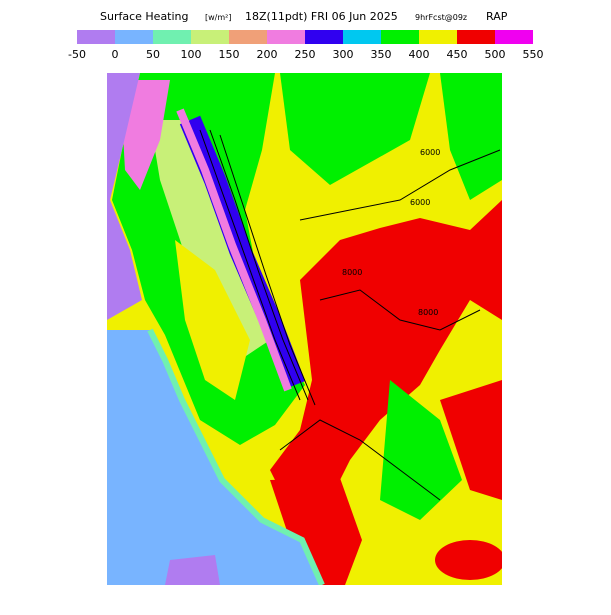 The width and height of the screenshot is (611, 615). I want to click on colorbar-tick-label: 100, so click(191, 54).